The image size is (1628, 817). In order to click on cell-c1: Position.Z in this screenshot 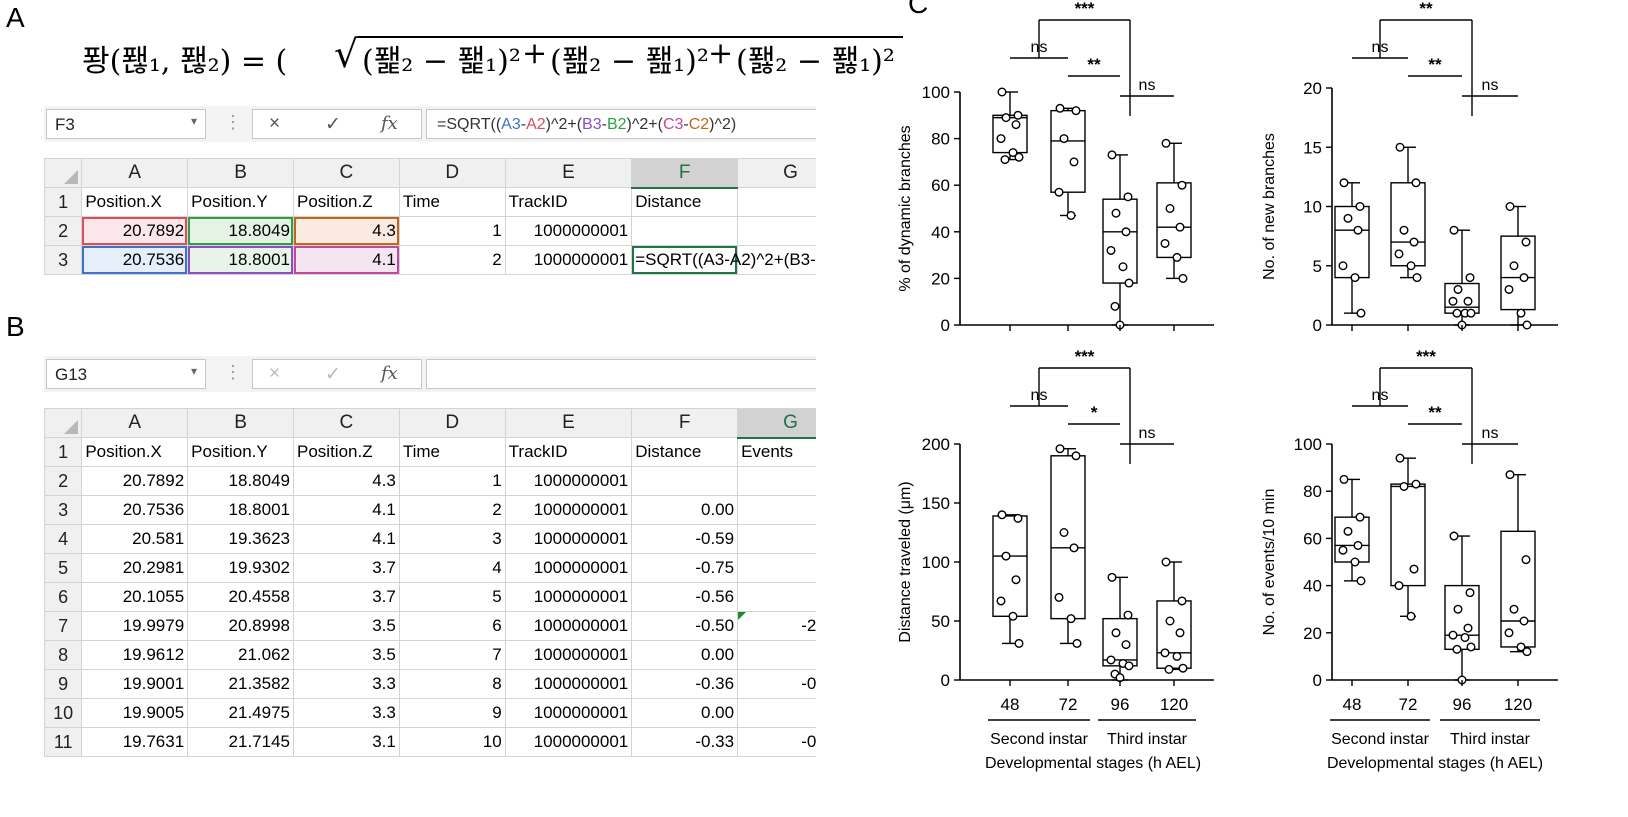, I will do `click(346, 452)`.